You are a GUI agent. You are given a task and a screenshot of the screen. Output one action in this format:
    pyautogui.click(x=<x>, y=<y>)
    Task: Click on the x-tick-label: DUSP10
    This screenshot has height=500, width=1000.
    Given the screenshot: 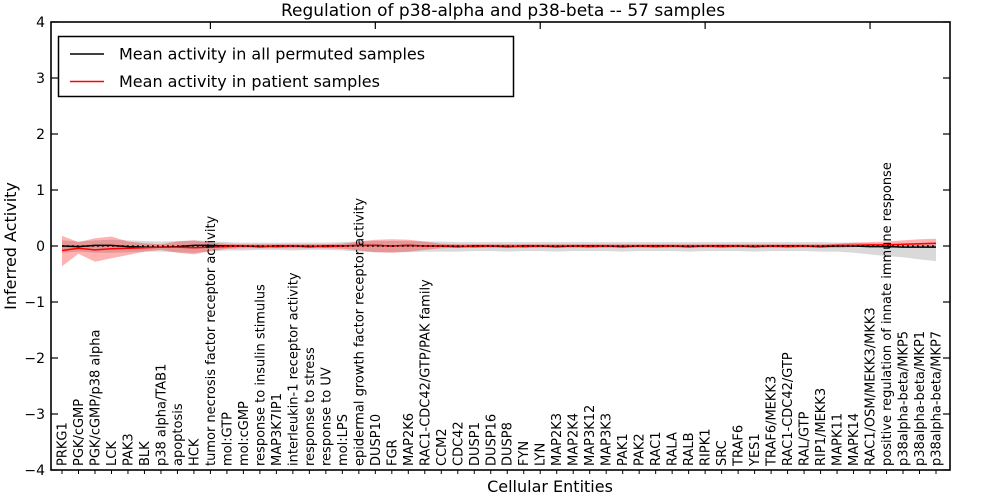 What is the action you would take?
    pyautogui.click(x=376, y=440)
    